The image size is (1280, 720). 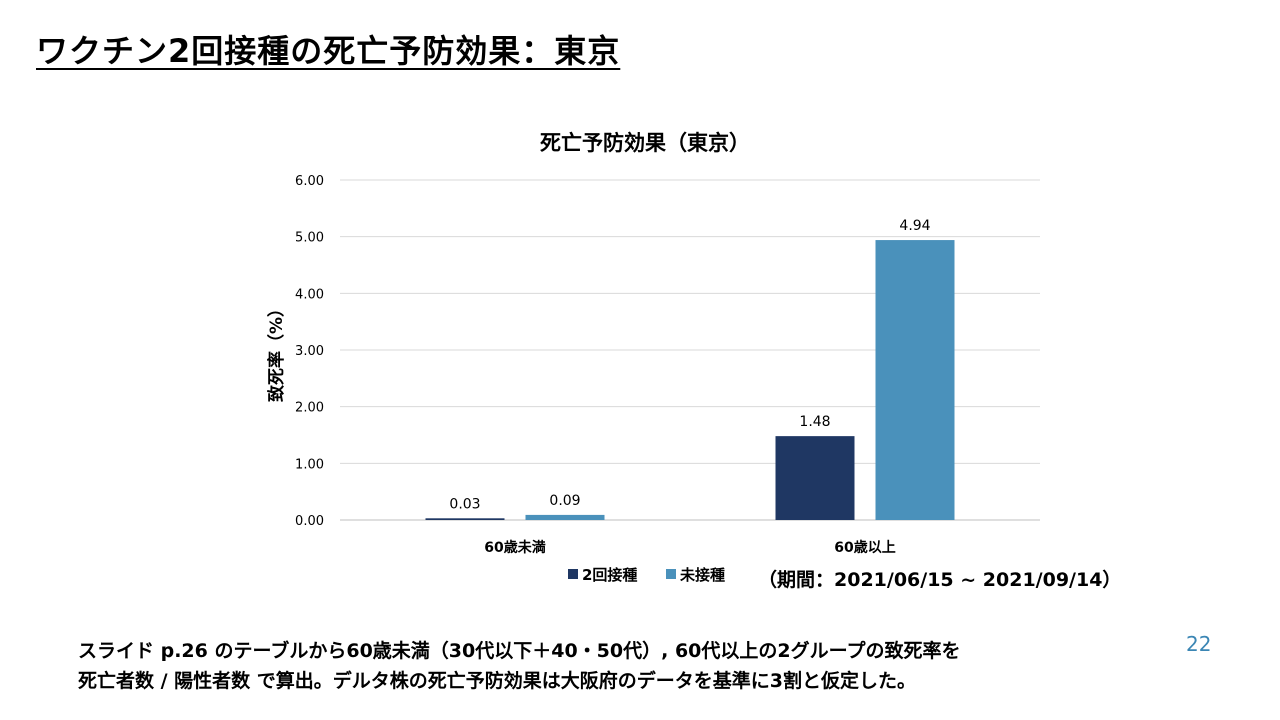 I want to click on y-tick-label: 3.00, so click(x=309, y=351).